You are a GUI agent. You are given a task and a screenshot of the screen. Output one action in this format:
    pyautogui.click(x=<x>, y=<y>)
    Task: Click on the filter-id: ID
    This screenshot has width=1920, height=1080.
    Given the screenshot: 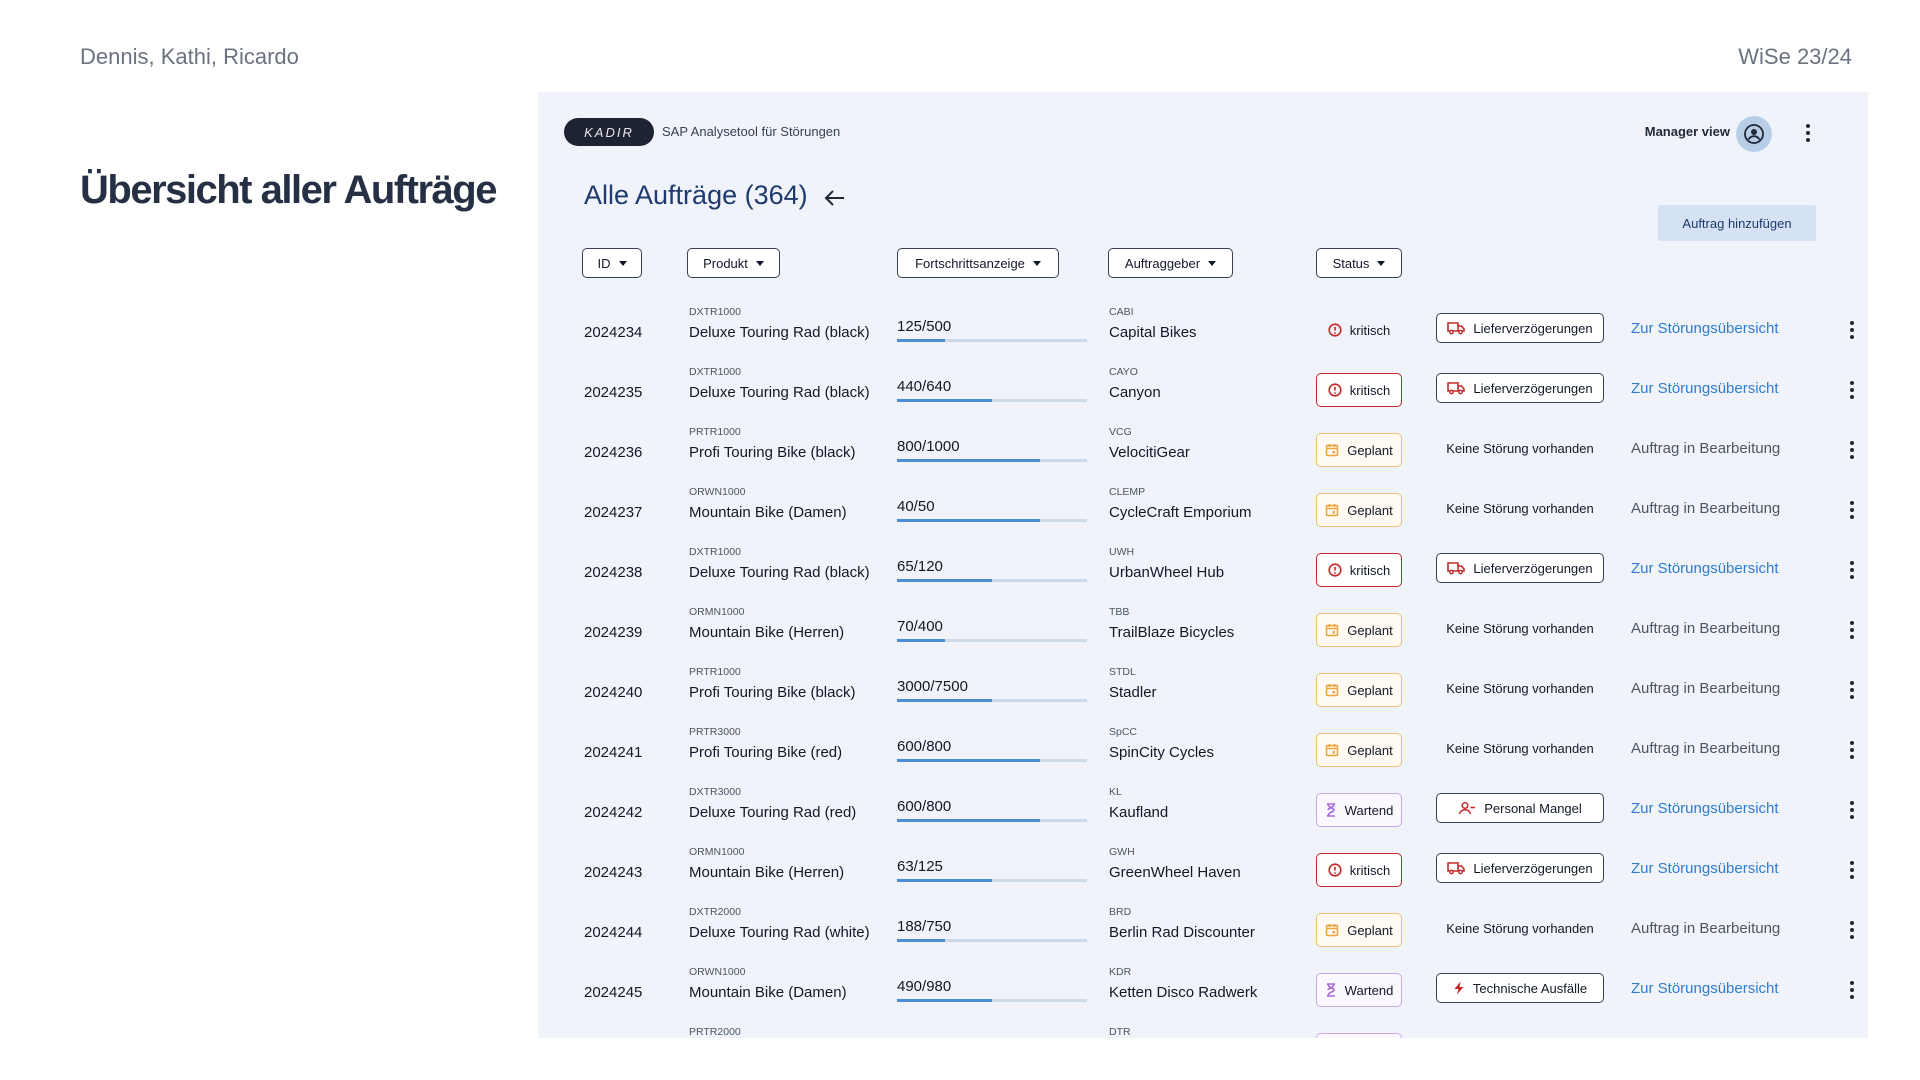 What is the action you would take?
    pyautogui.click(x=612, y=263)
    